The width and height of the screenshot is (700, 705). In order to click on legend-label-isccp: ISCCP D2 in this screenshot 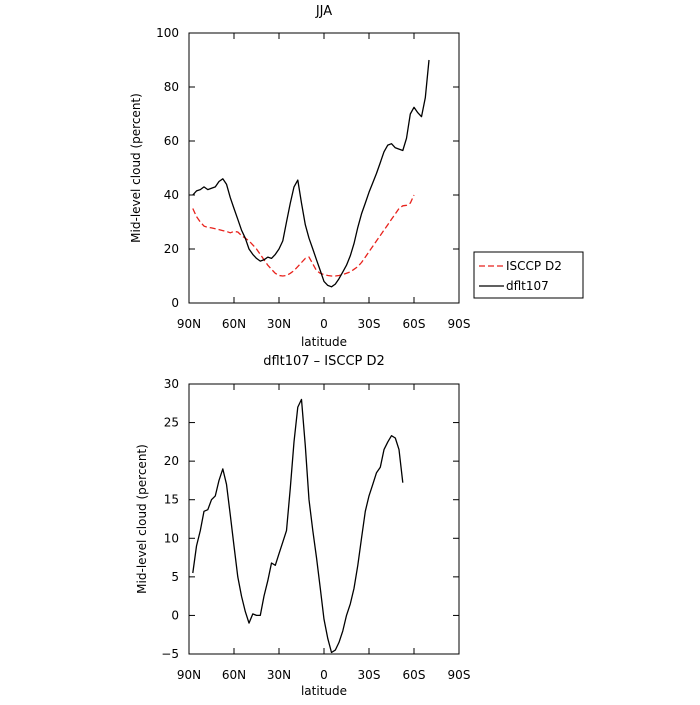, I will do `click(534, 266)`.